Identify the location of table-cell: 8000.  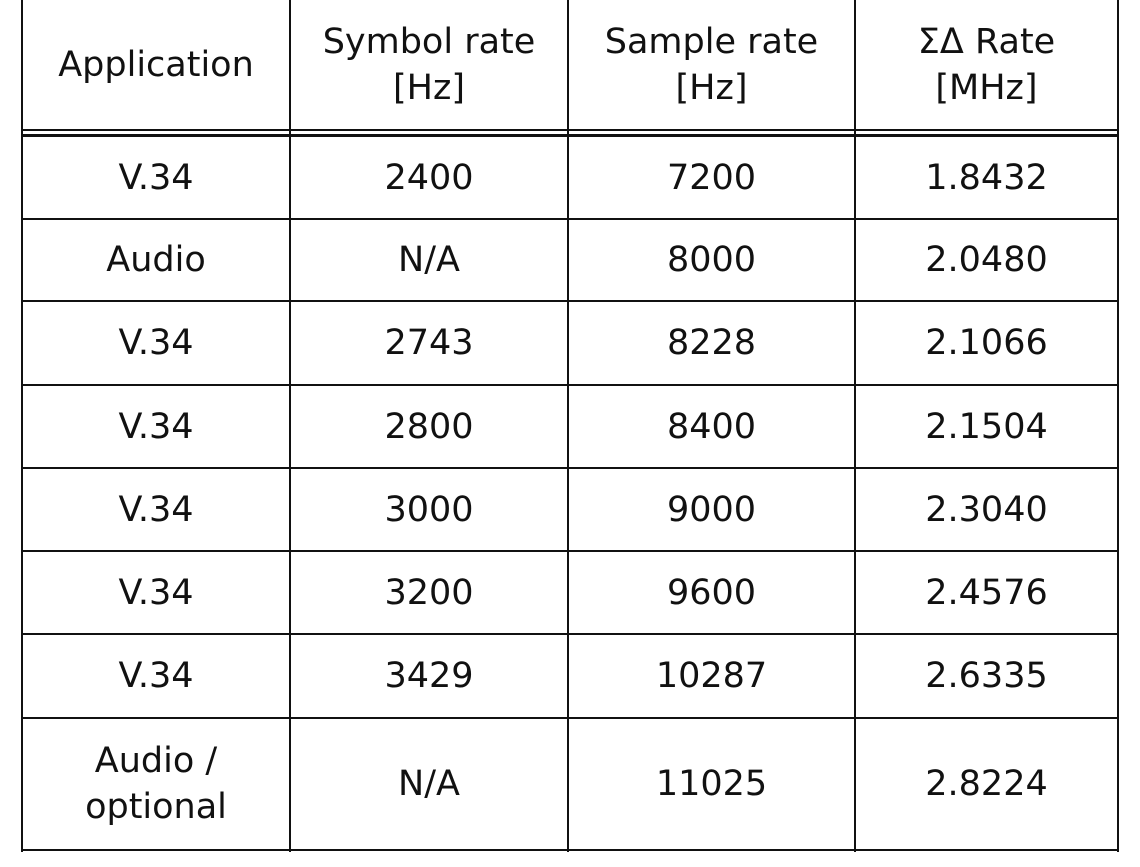
(711, 260).